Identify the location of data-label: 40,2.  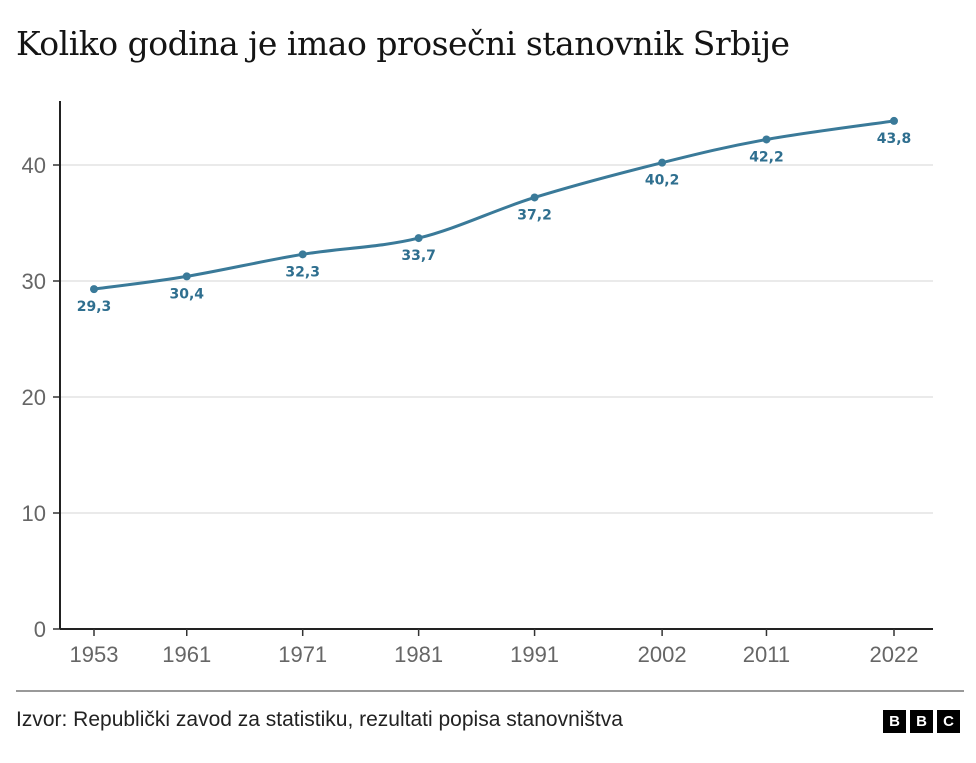
(662, 181).